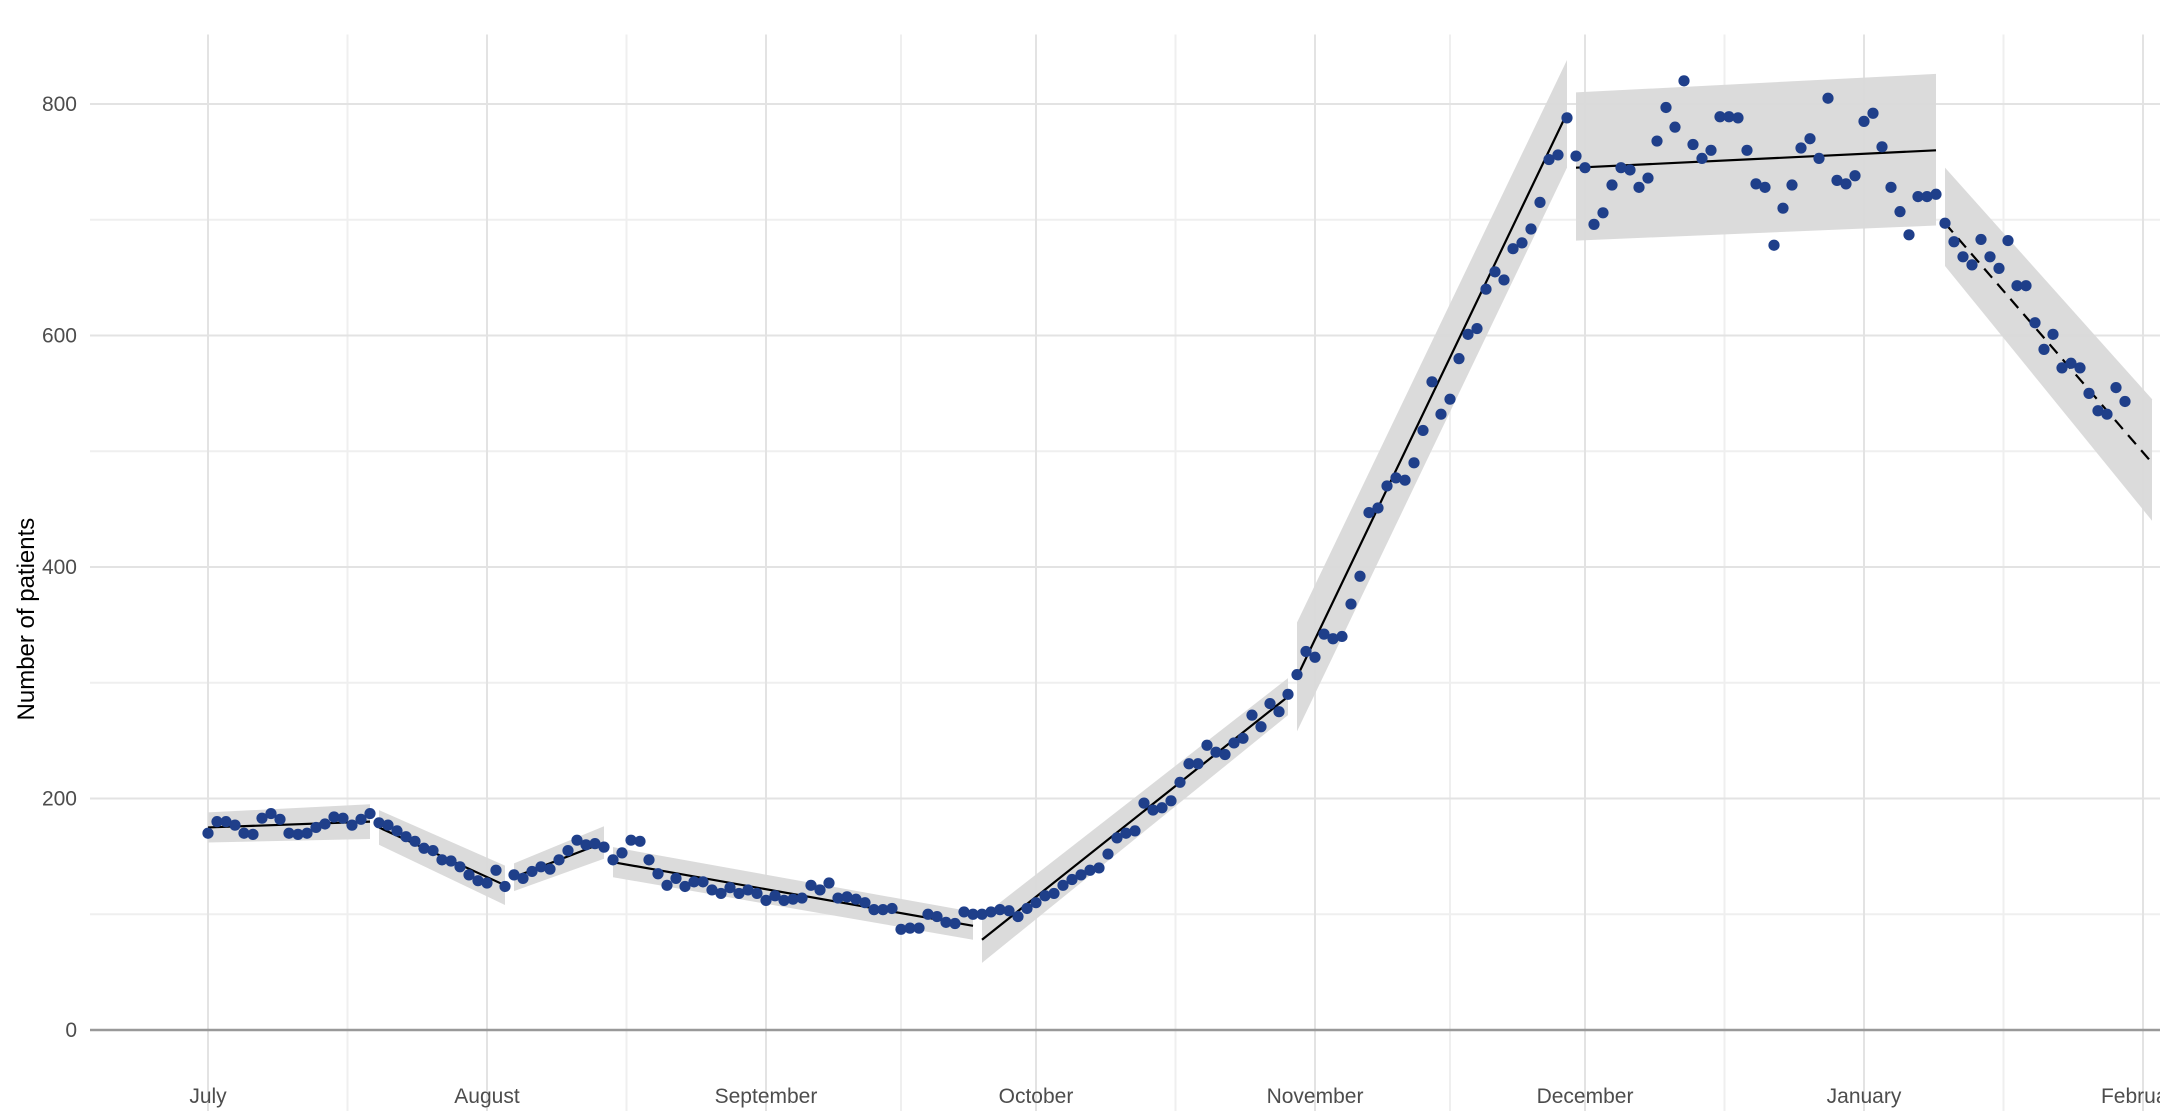  I want to click on x-tick-label: July, so click(208, 1096).